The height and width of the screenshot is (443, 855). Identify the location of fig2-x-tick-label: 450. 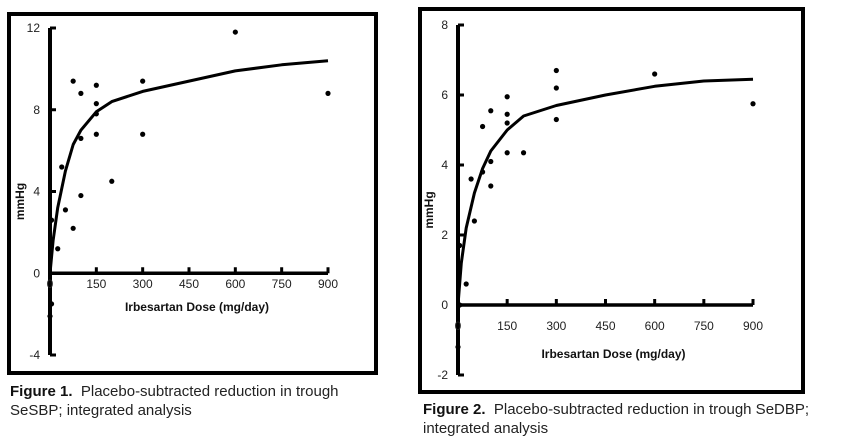
(605, 326).